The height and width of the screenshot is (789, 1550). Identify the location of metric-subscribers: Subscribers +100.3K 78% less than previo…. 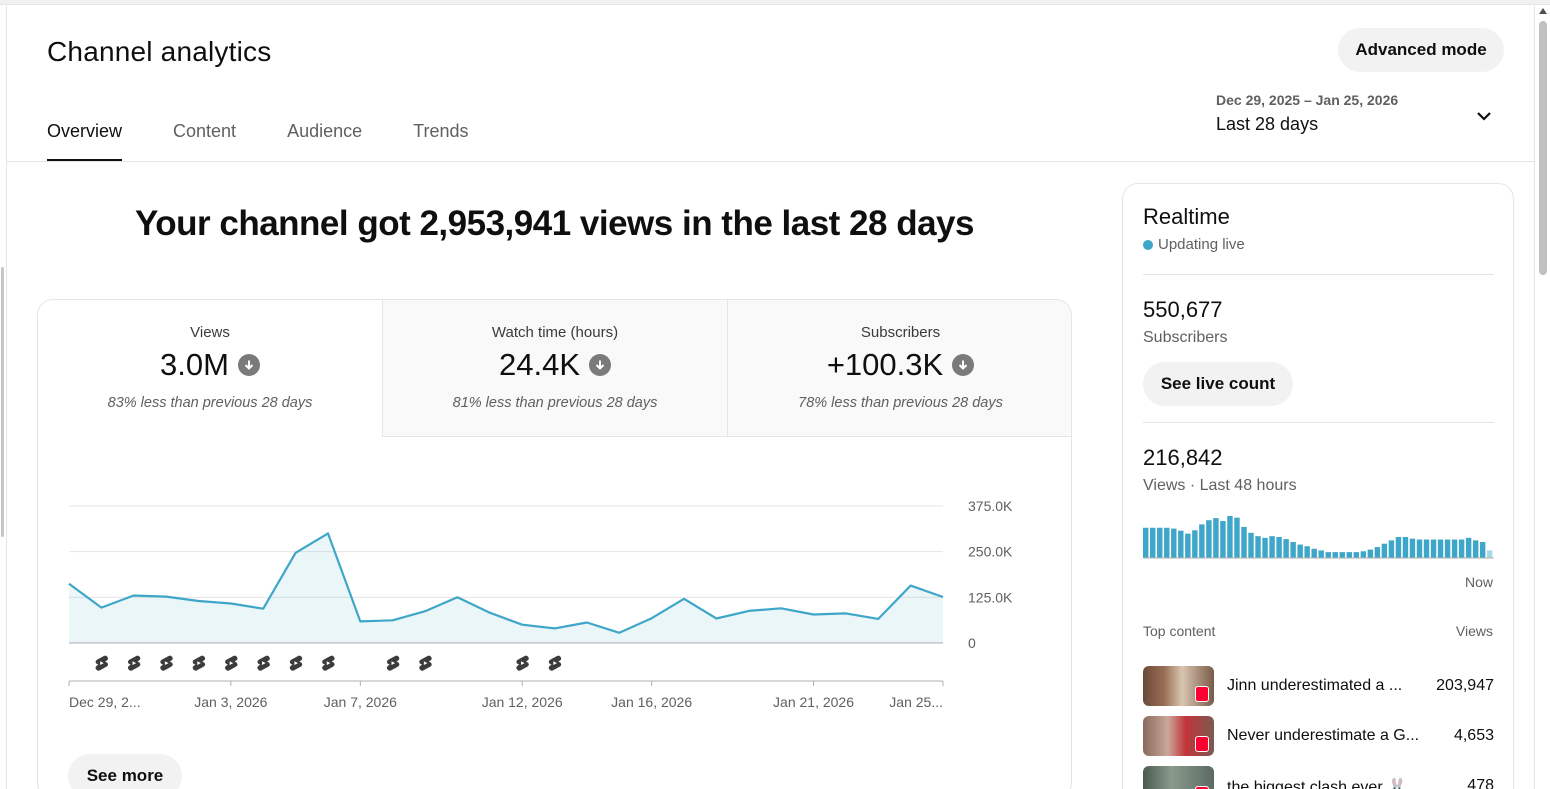
(899, 368).